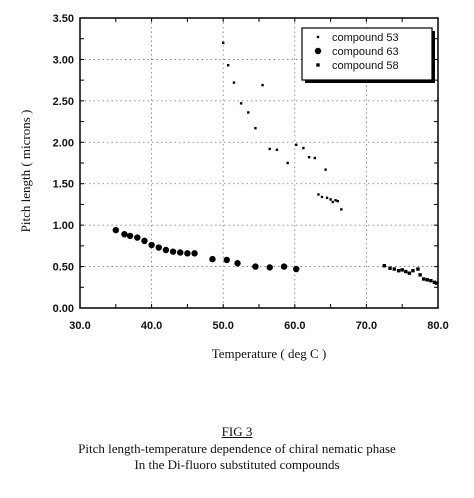  I want to click on figure-label: FIG 3, so click(237, 431).